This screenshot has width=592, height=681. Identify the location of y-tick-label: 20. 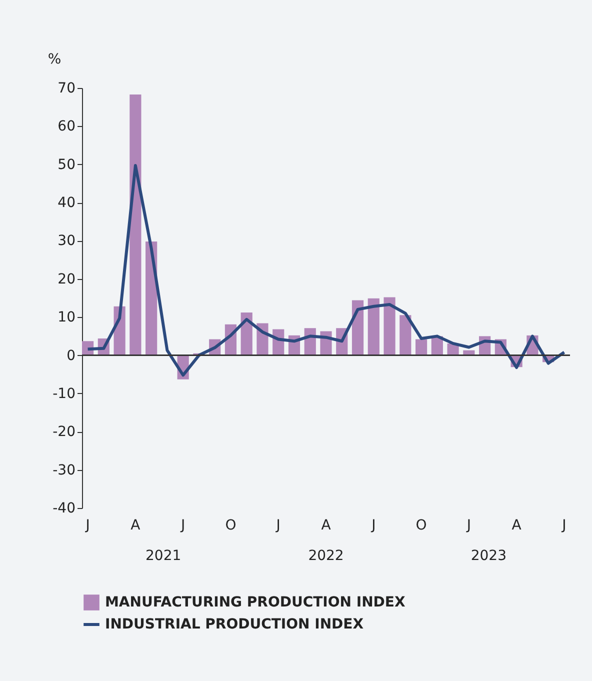
(67, 279).